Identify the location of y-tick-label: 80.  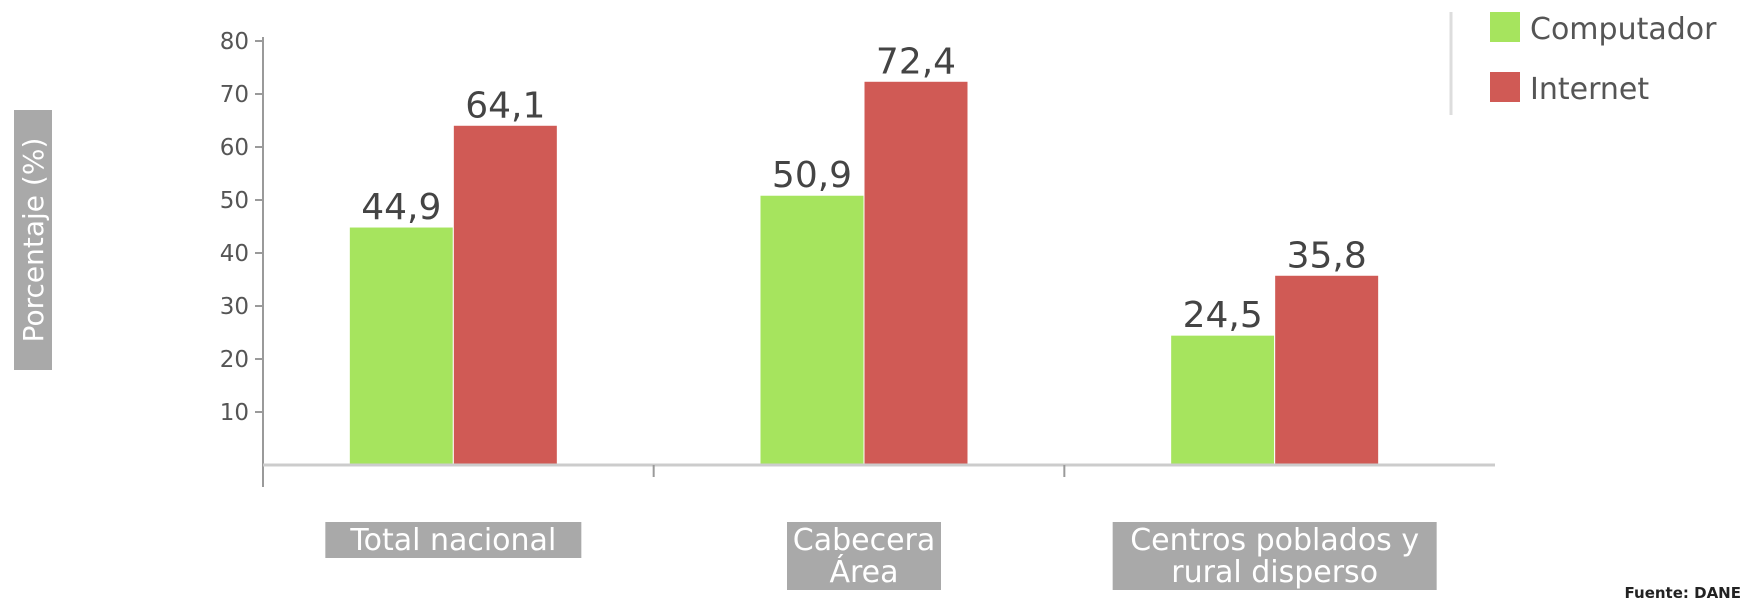
(234, 42).